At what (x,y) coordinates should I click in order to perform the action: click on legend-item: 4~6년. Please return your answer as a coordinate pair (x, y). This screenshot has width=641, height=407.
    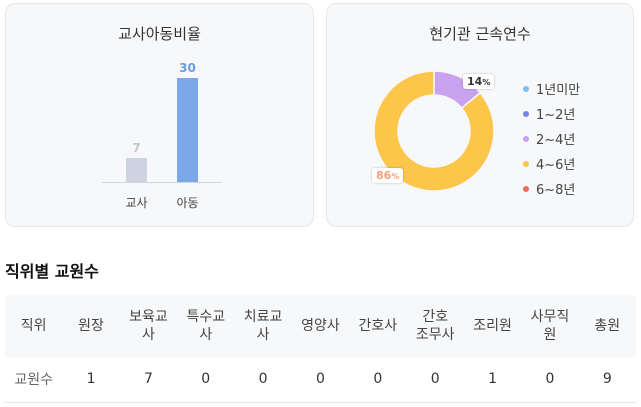
    Looking at the image, I should click on (551, 163).